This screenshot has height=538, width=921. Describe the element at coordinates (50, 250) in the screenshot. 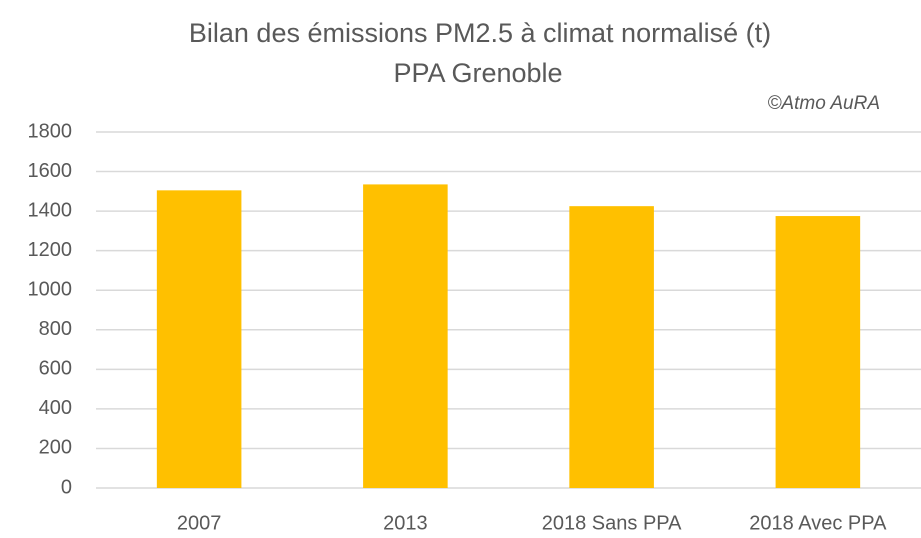

I see `y-tick-label: 1200` at that location.